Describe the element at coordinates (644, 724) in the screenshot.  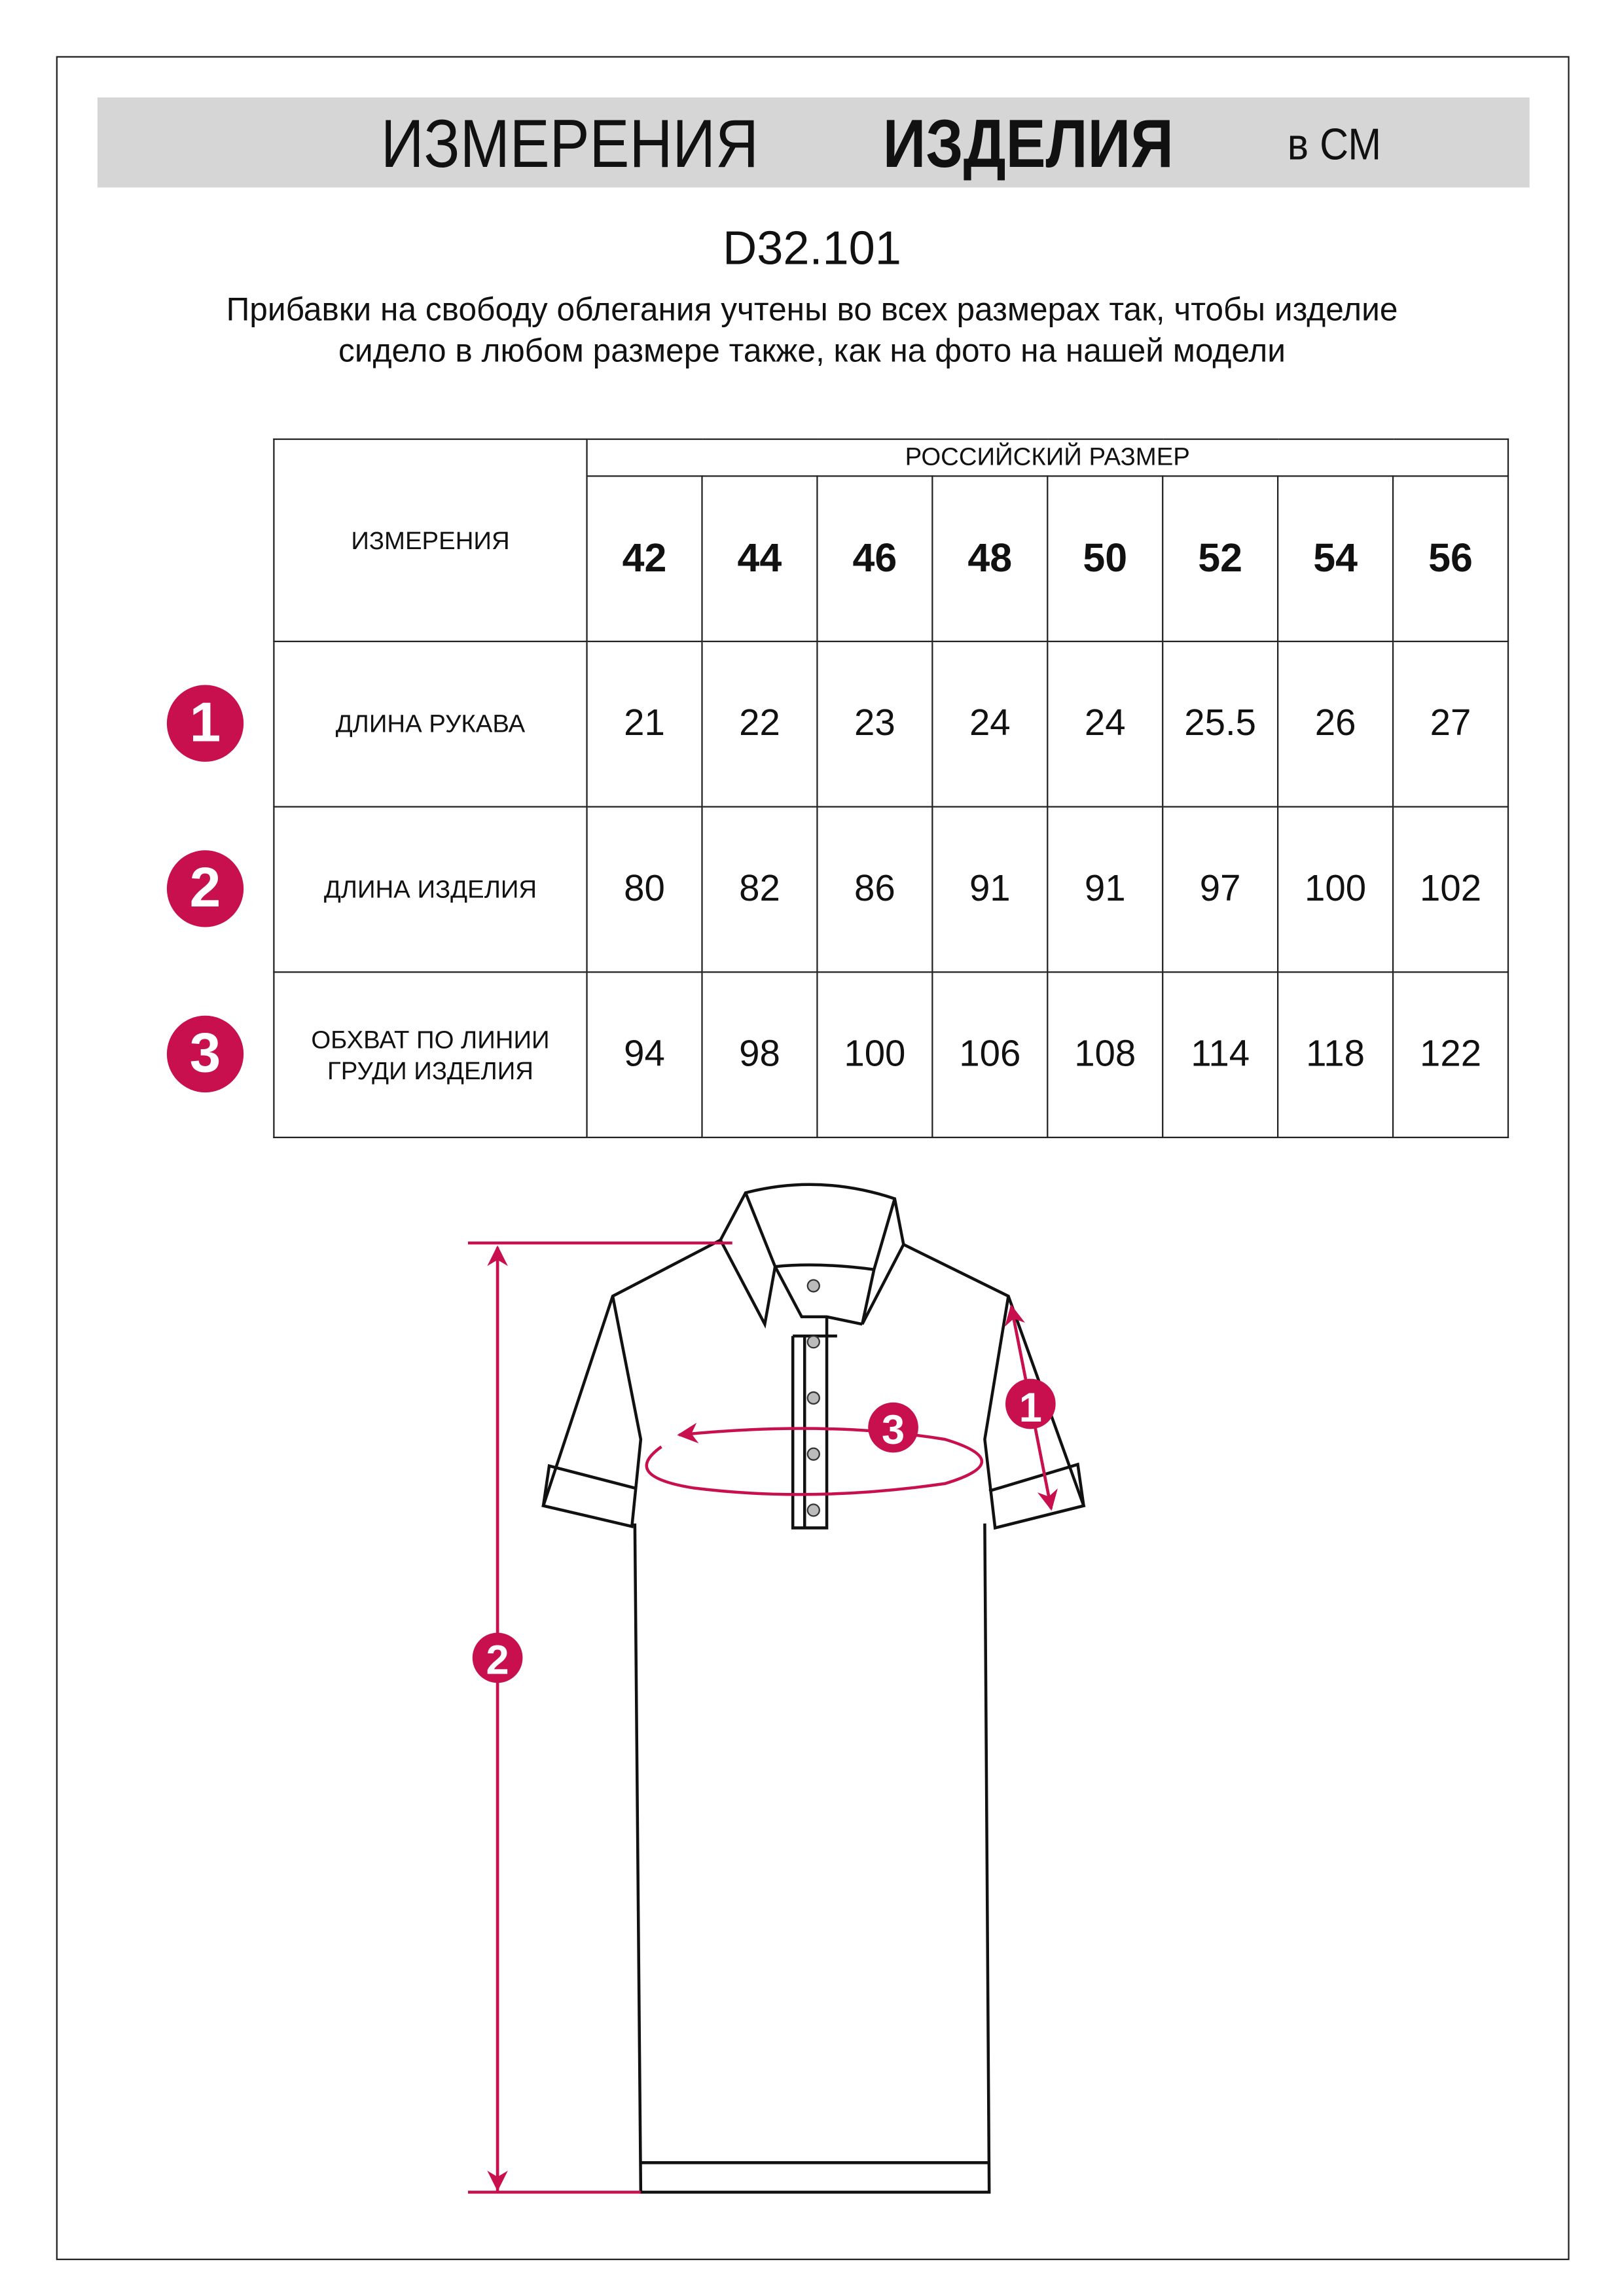
I see `value-cell: 21` at that location.